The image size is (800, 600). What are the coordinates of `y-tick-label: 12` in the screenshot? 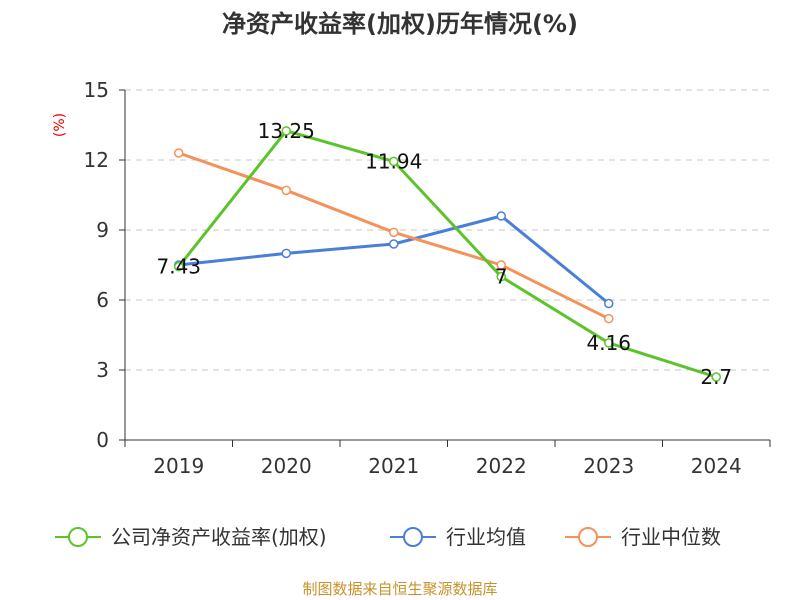 It's located at (96, 160).